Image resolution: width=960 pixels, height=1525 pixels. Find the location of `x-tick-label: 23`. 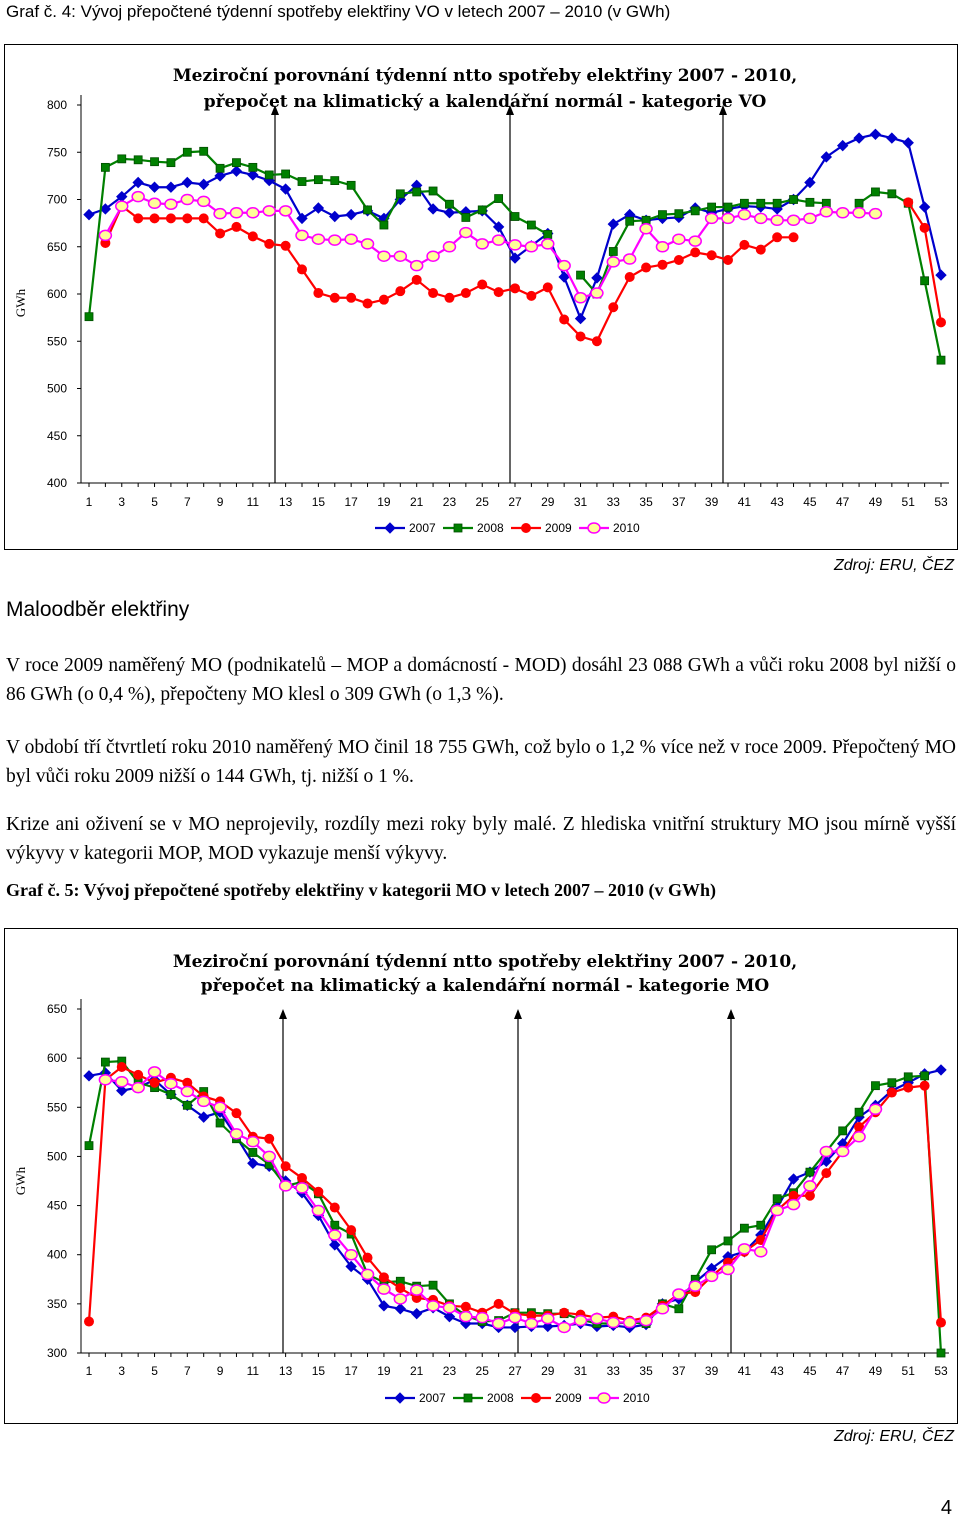

x-tick-label: 23 is located at coordinates (450, 1371).